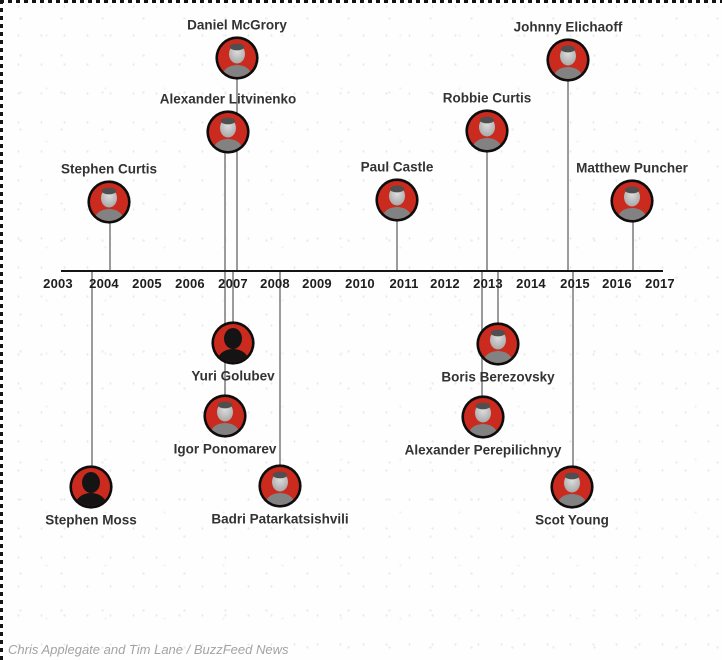 This screenshot has width=722, height=660. I want to click on person-name-label-matthew-puncher: Matthew Puncher, so click(632, 168).